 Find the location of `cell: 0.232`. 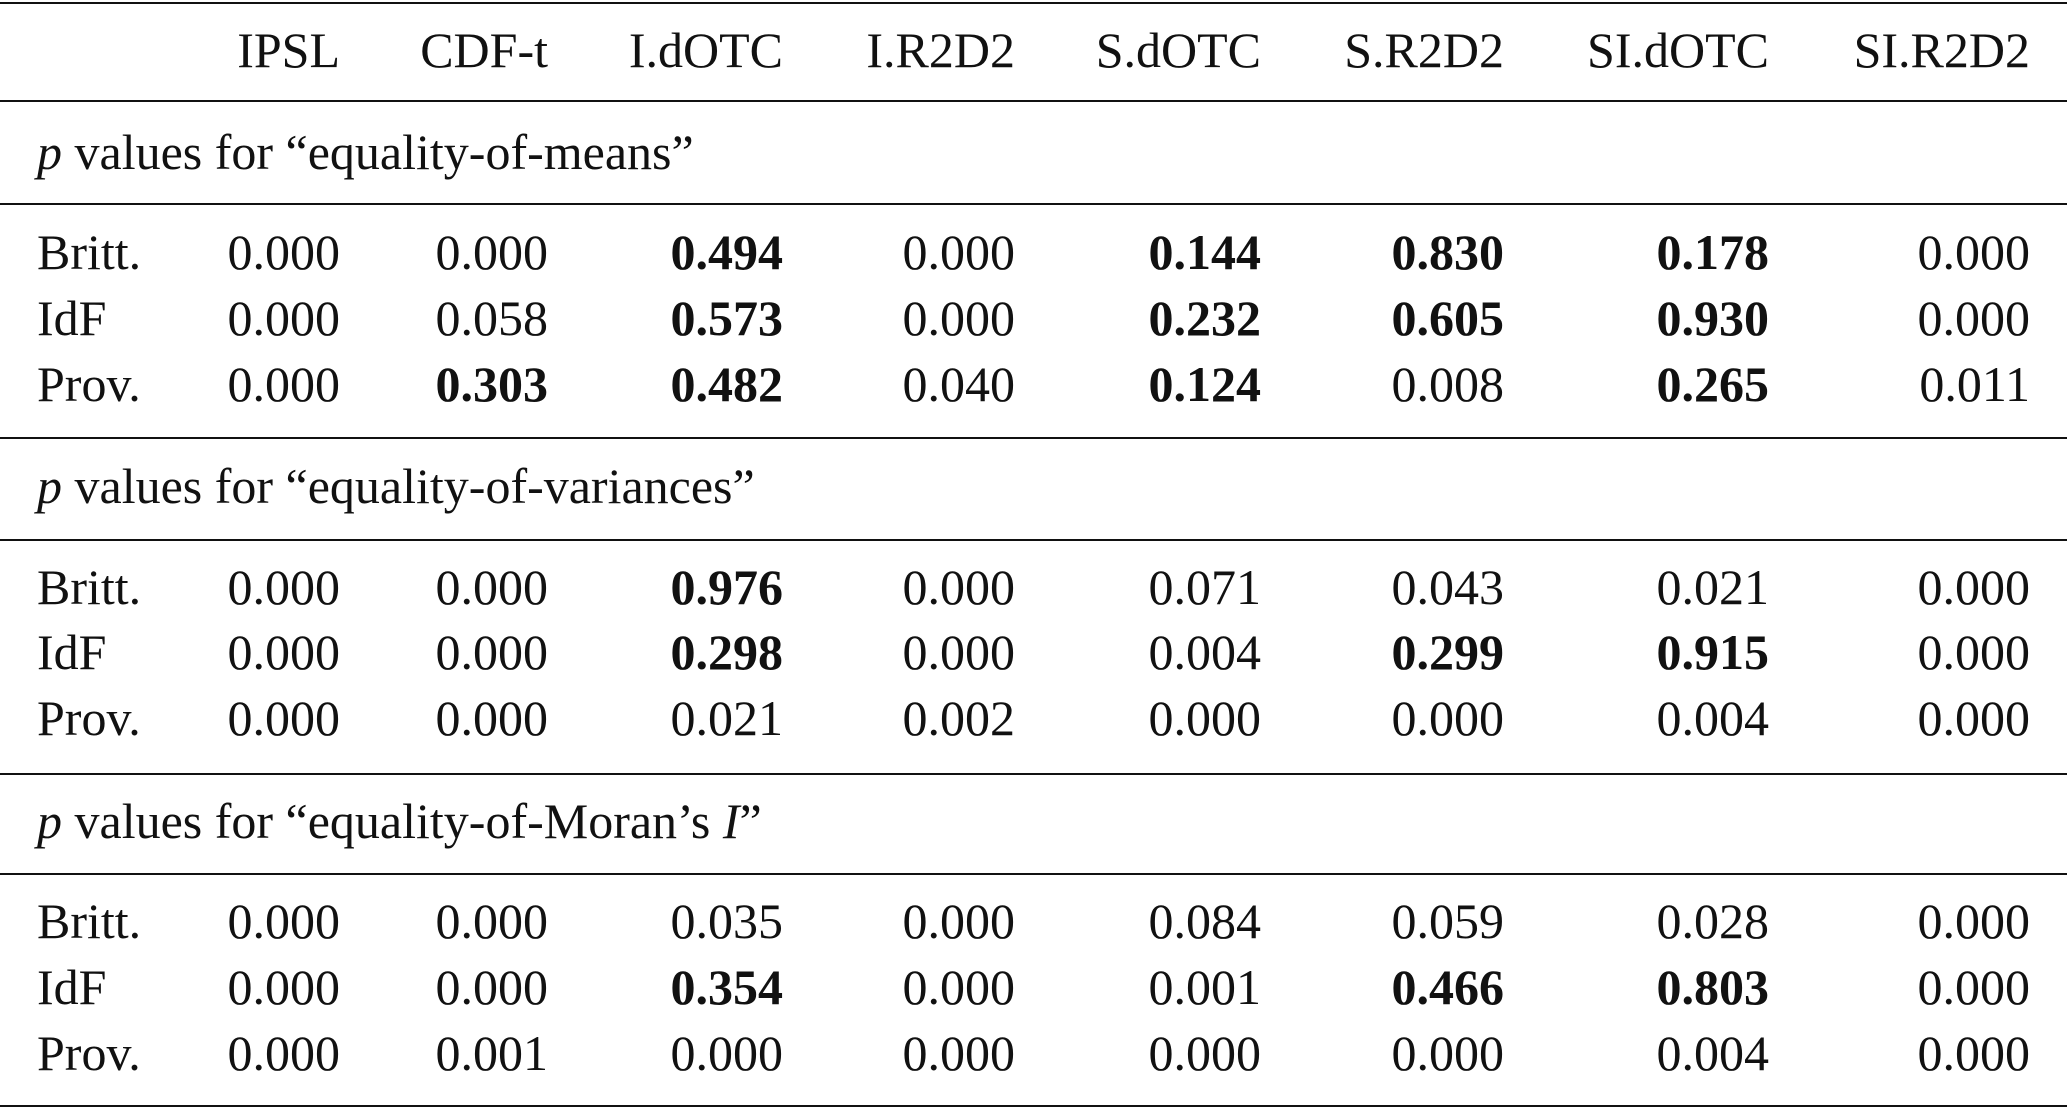

cell: 0.232 is located at coordinates (1205, 318).